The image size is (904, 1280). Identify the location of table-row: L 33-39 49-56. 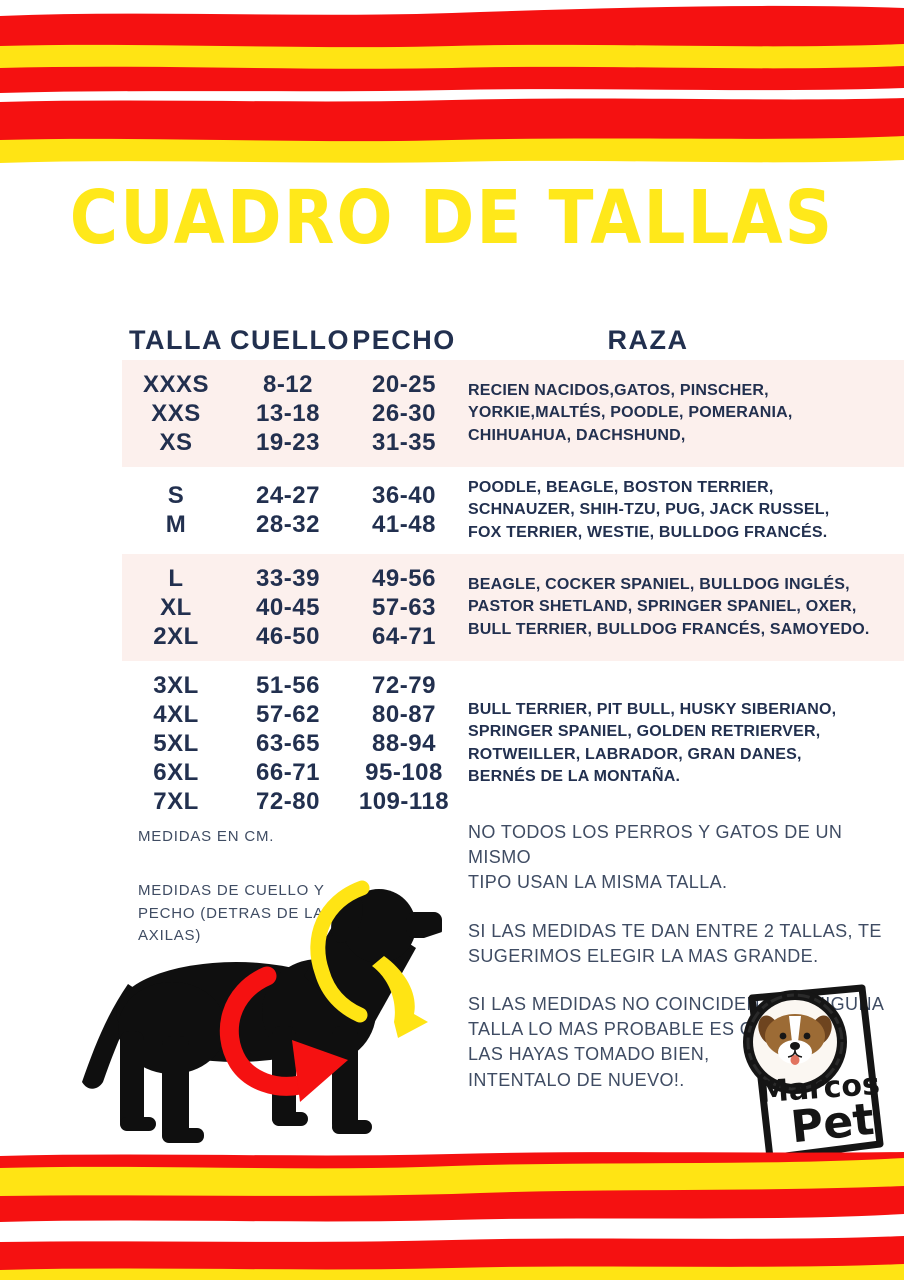
(292, 578).